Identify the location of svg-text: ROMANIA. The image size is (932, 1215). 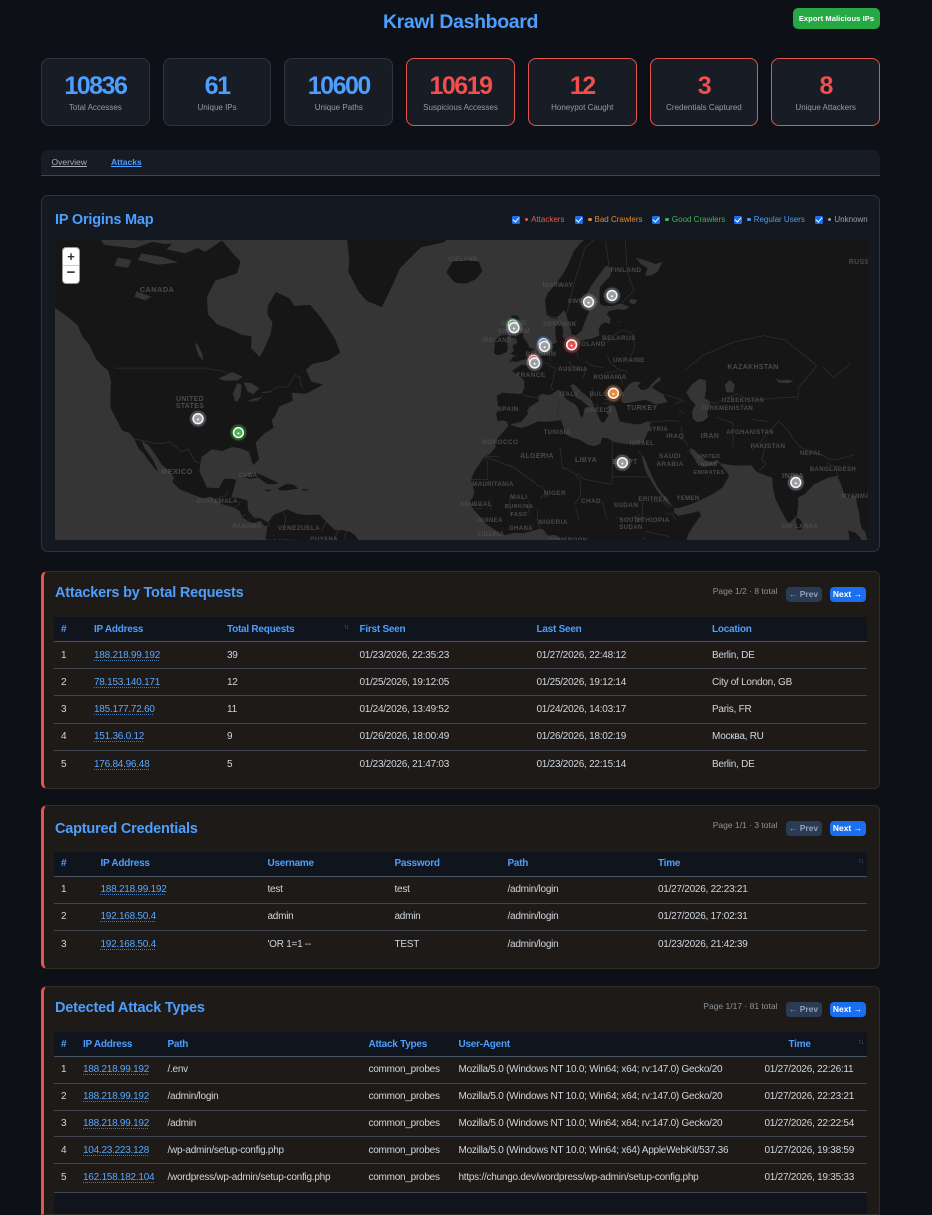
(609, 377).